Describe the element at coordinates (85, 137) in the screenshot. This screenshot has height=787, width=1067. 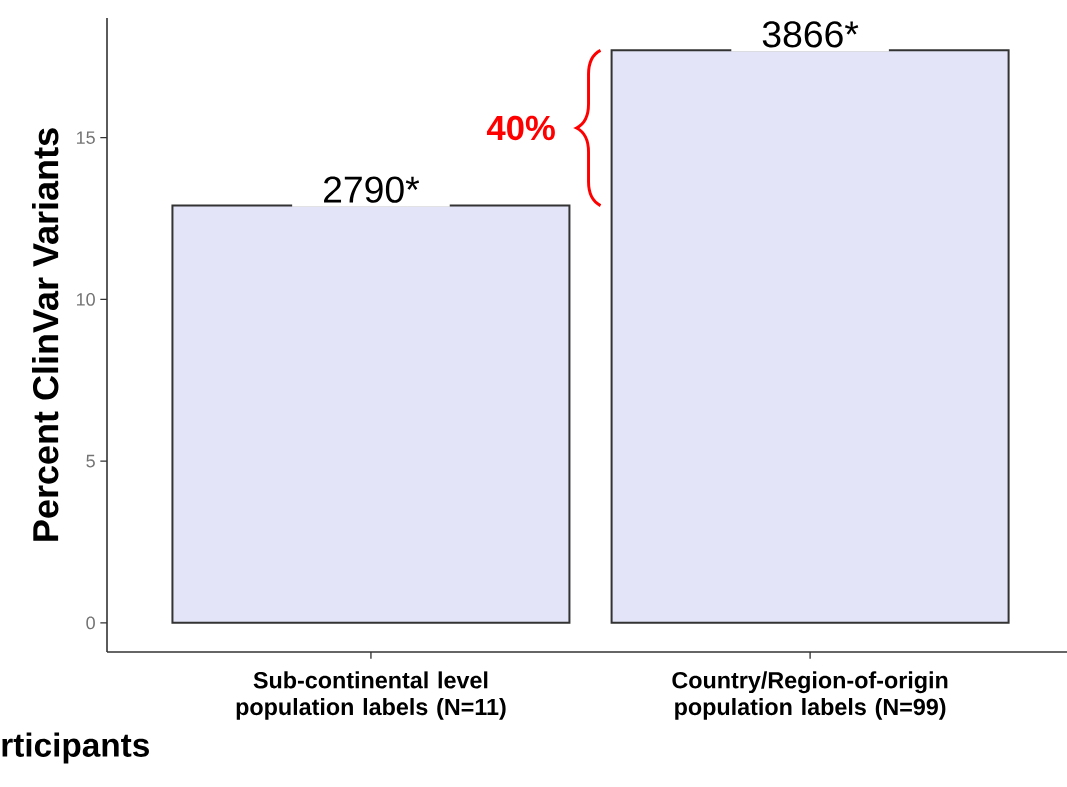
I see `y-tick-label: 15` at that location.